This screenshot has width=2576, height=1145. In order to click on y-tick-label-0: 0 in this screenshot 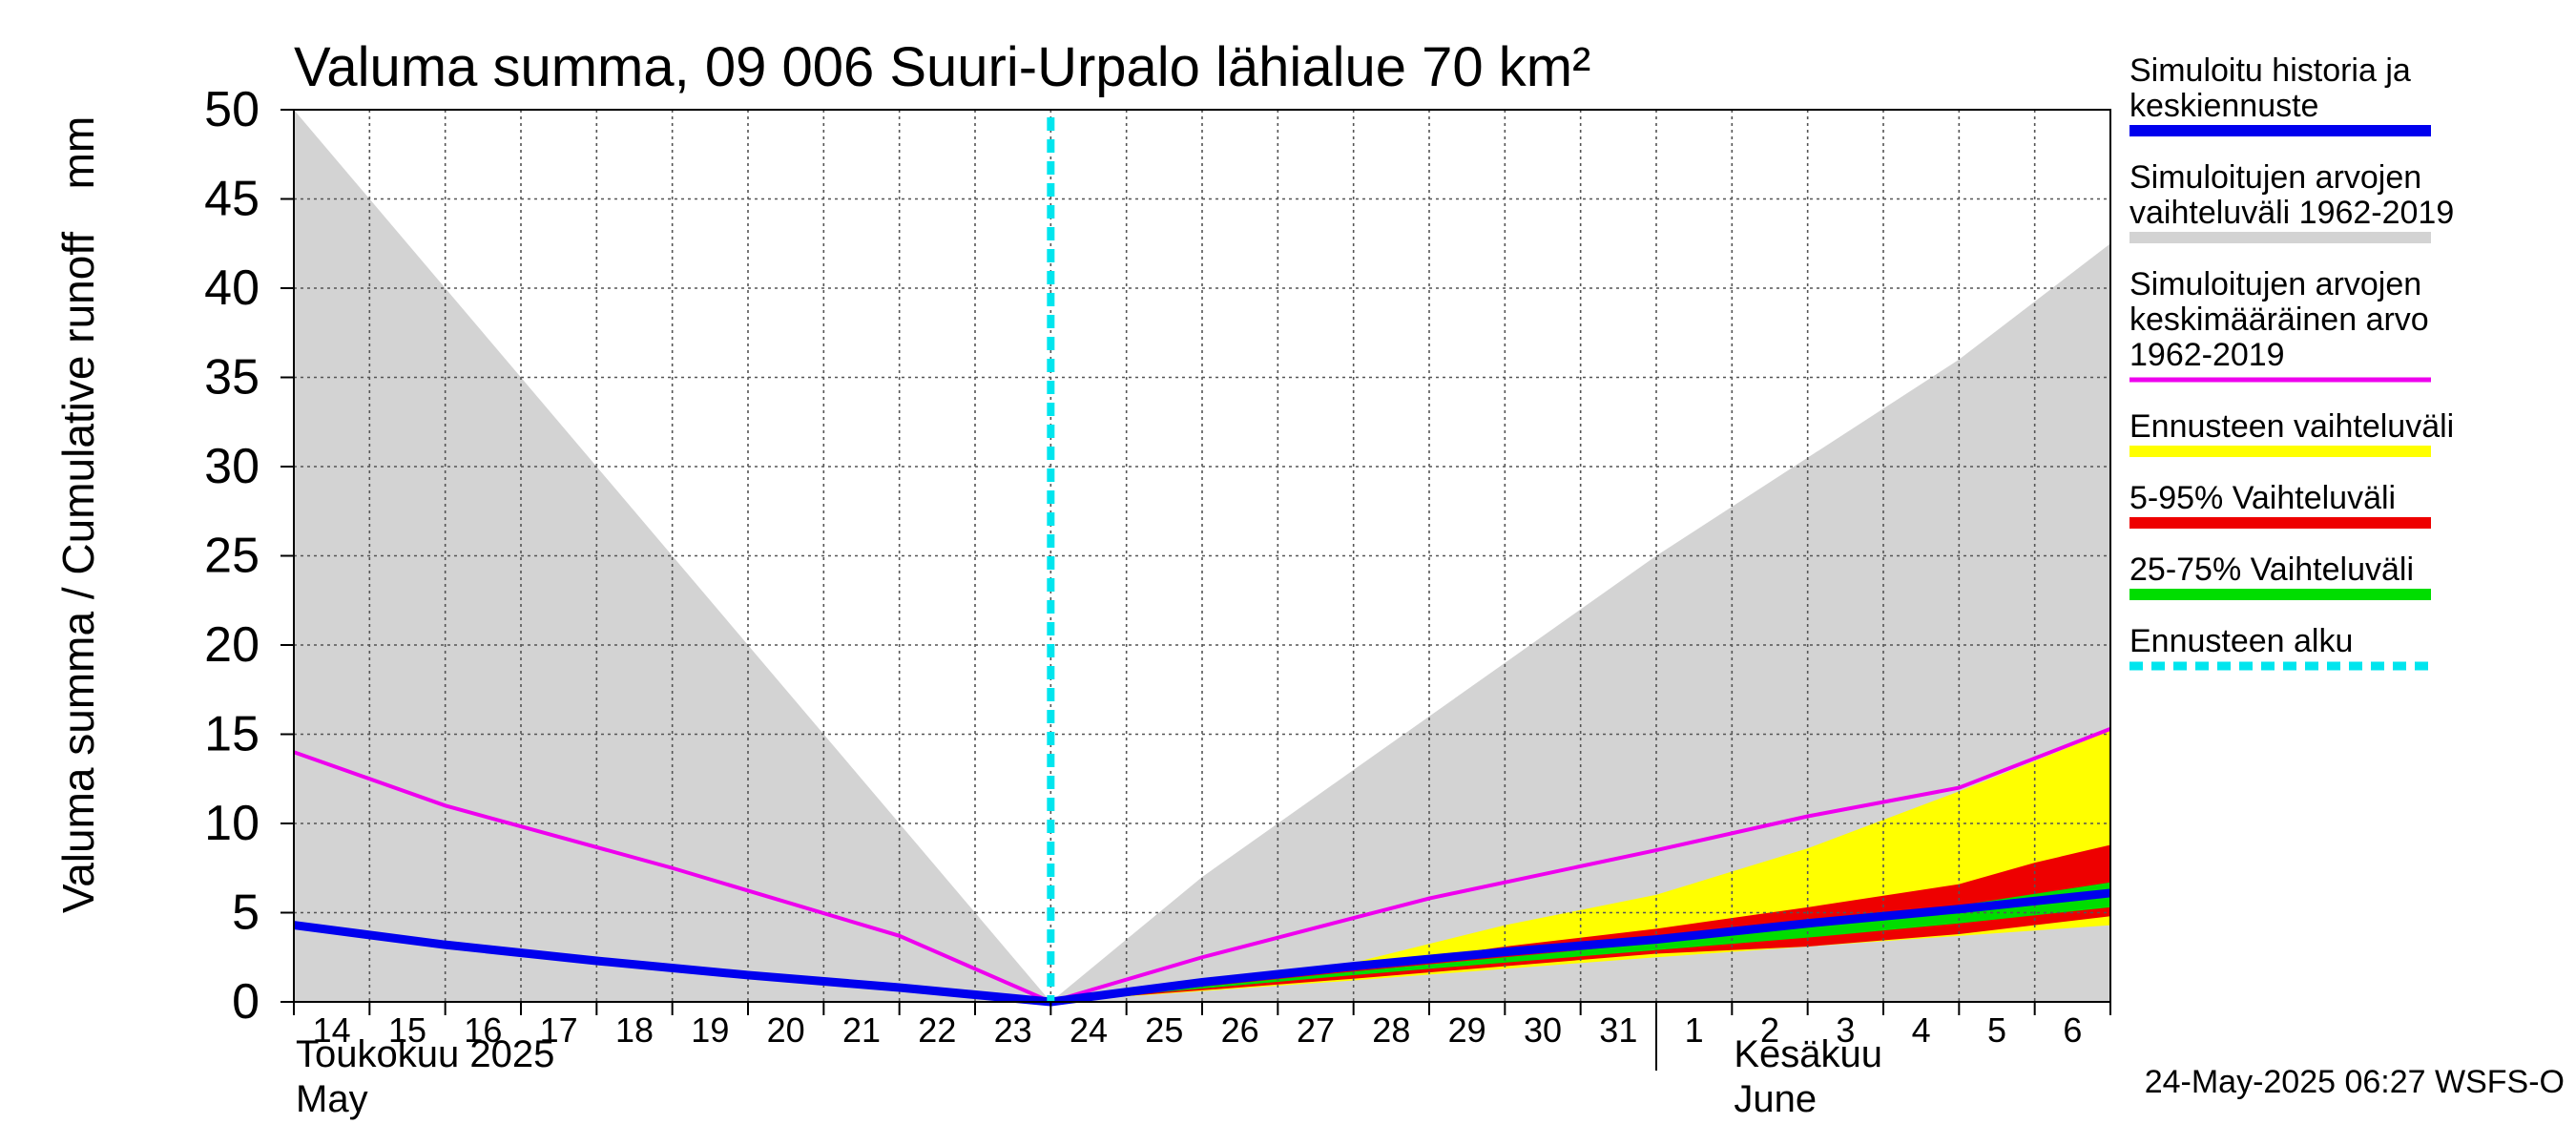, I will do `click(246, 1002)`.